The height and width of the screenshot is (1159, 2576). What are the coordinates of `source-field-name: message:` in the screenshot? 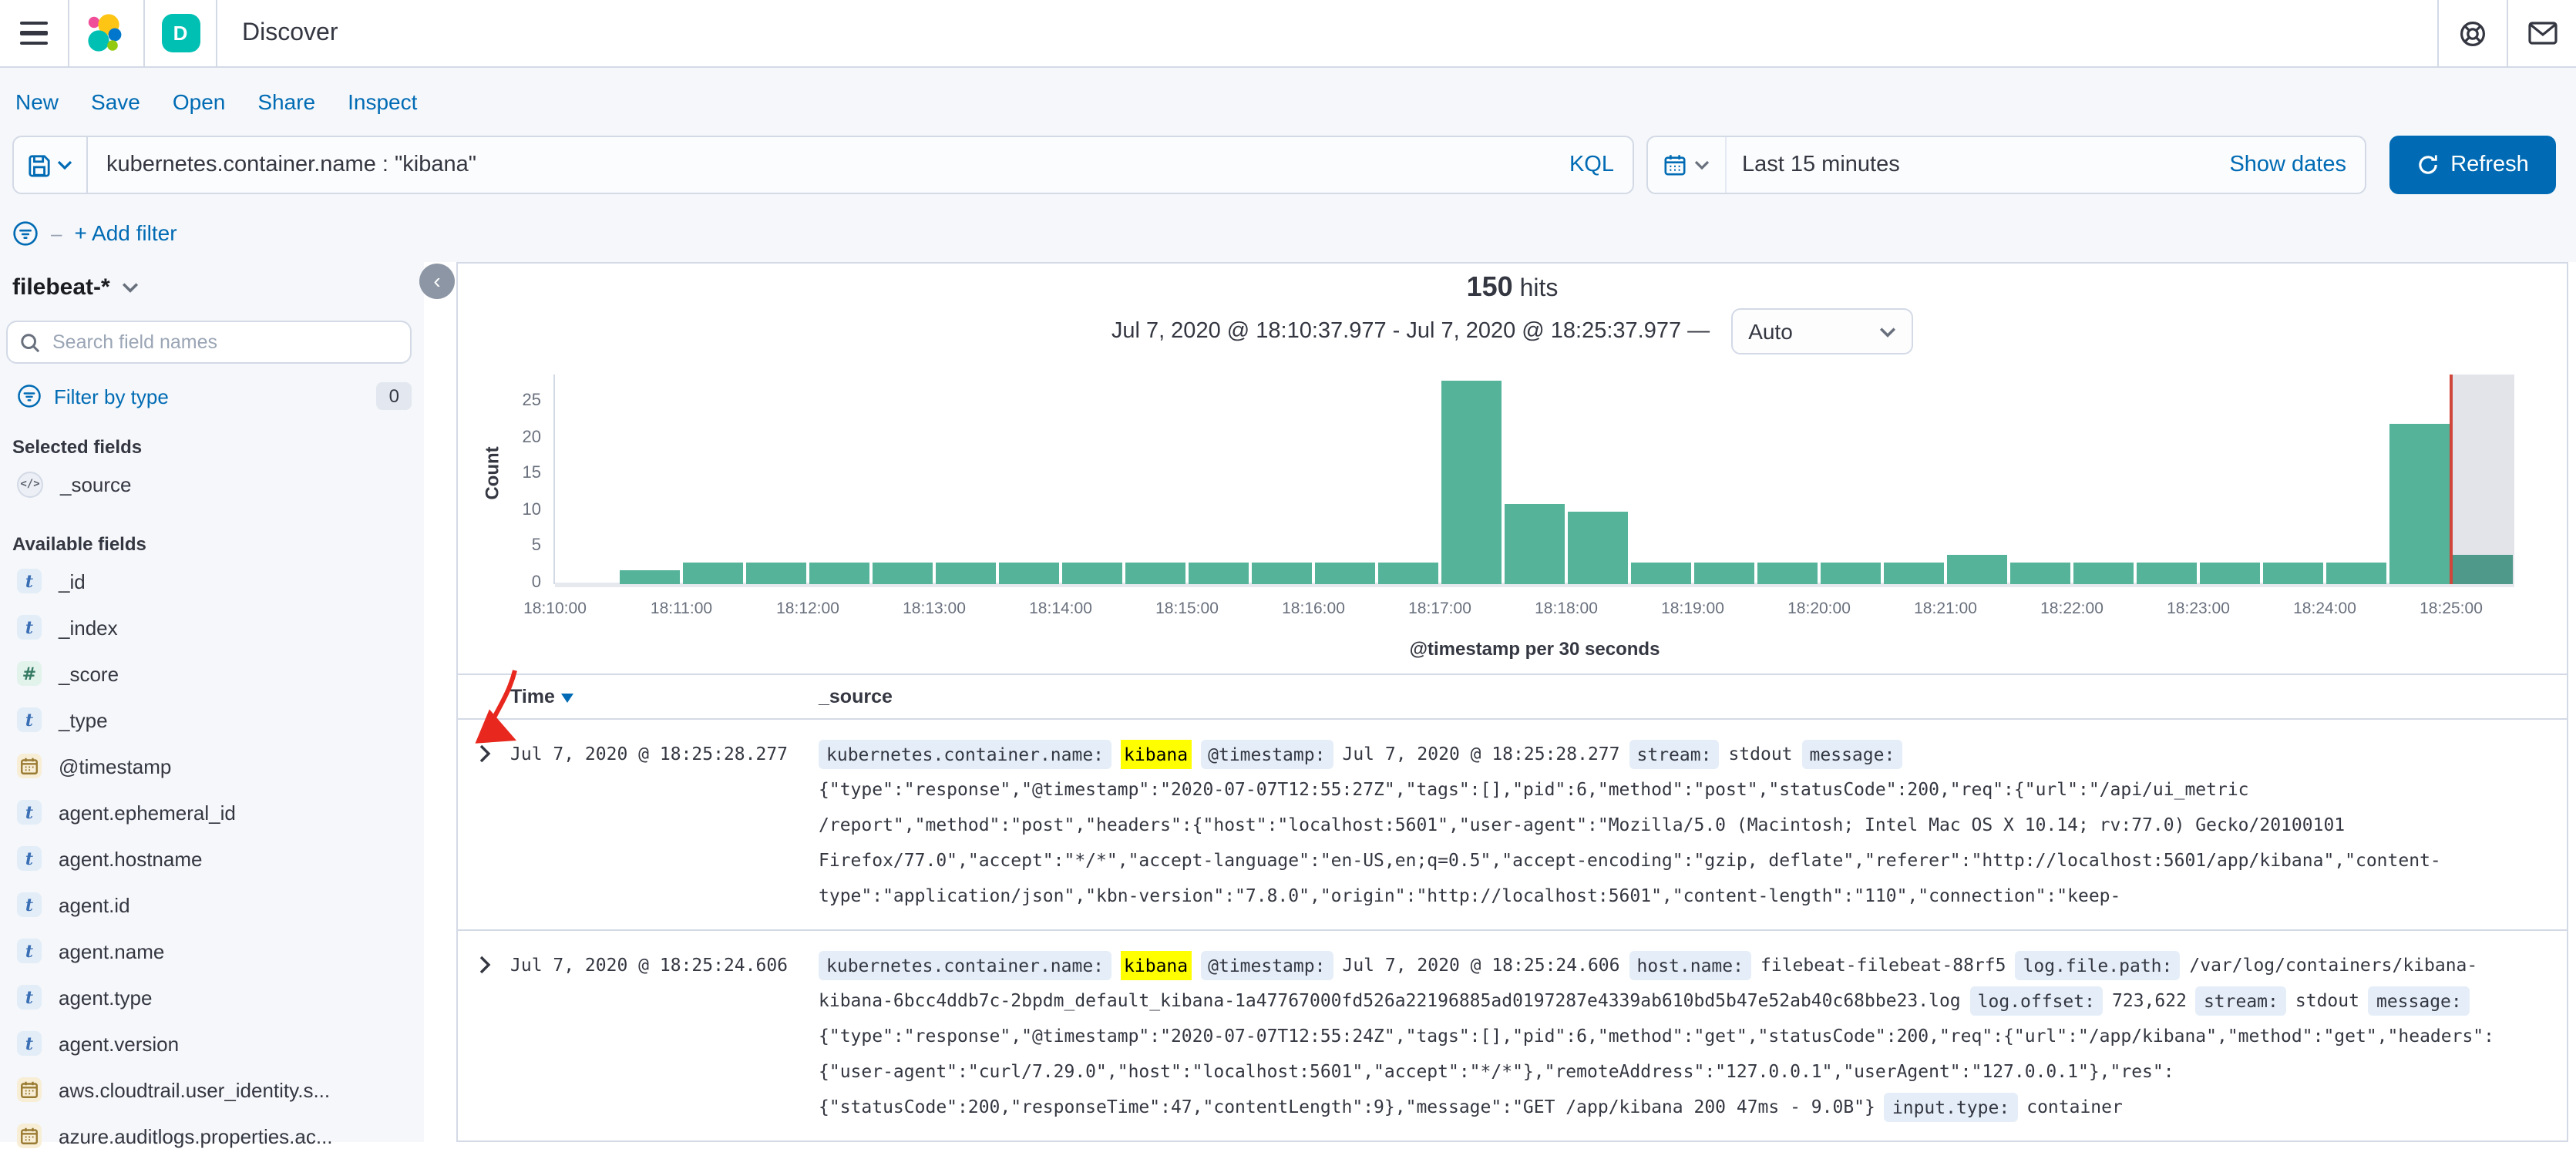 It's located at (1852, 753).